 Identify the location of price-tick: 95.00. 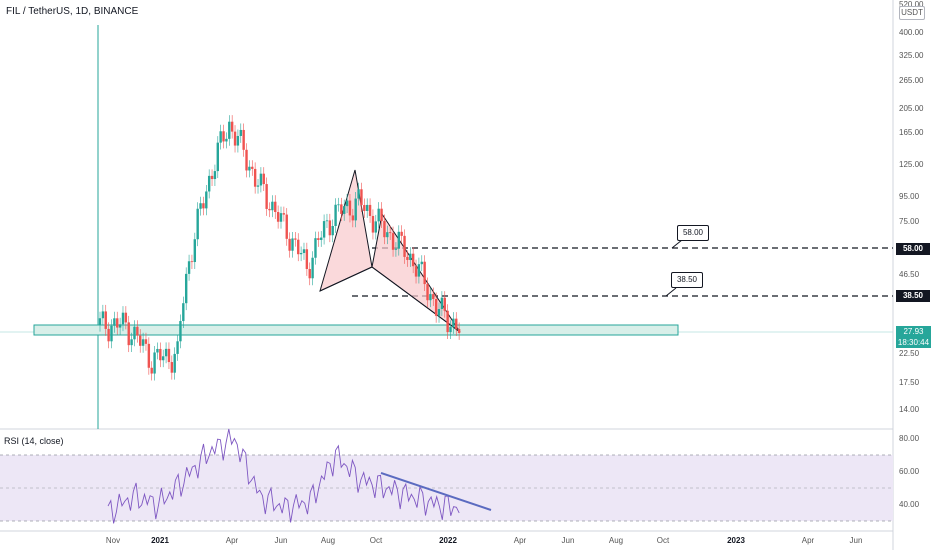
(909, 196).